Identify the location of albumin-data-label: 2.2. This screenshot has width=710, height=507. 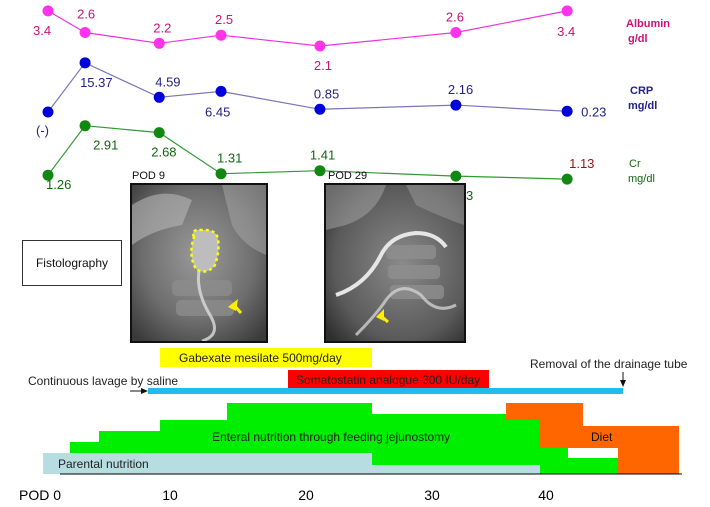
(162, 27).